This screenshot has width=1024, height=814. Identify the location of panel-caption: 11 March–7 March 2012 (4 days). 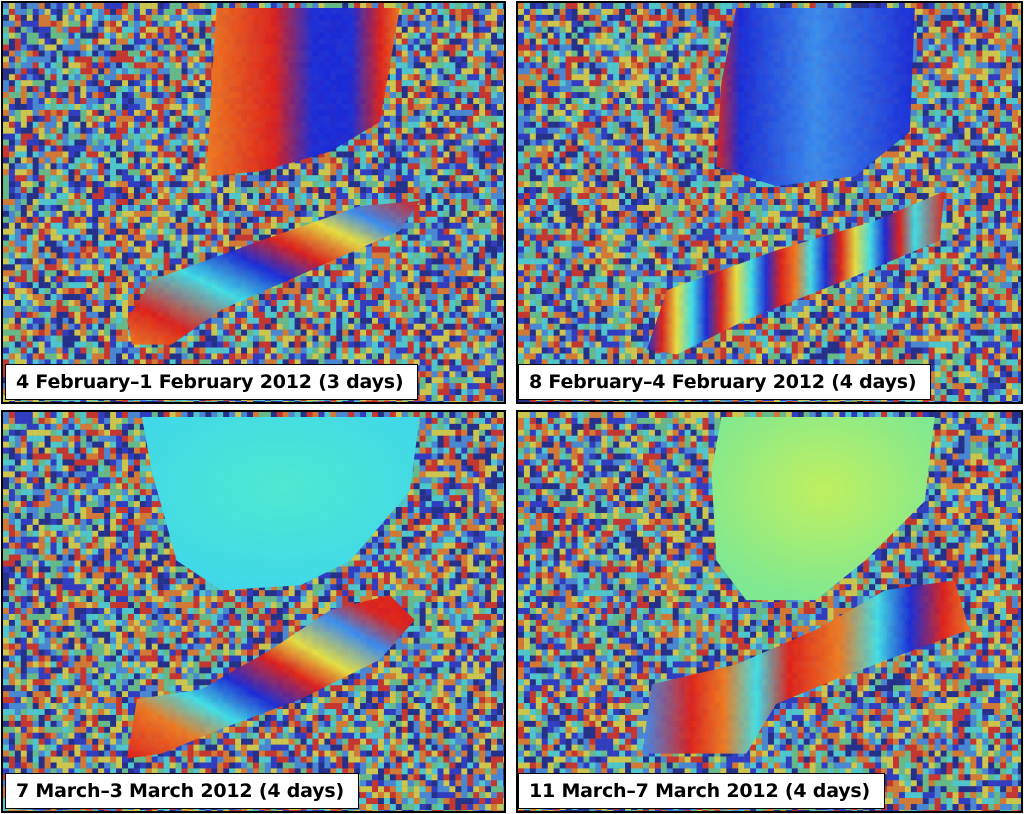
(702, 791).